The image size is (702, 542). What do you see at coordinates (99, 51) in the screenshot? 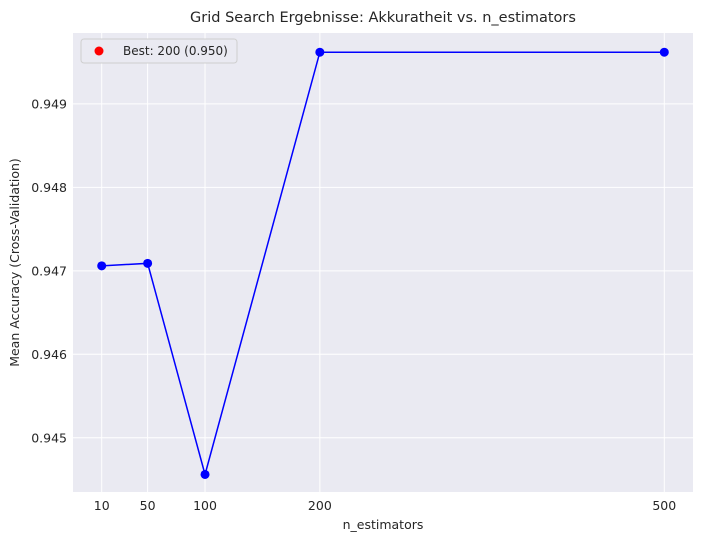
I see `legend-marker-best` at bounding box center [99, 51].